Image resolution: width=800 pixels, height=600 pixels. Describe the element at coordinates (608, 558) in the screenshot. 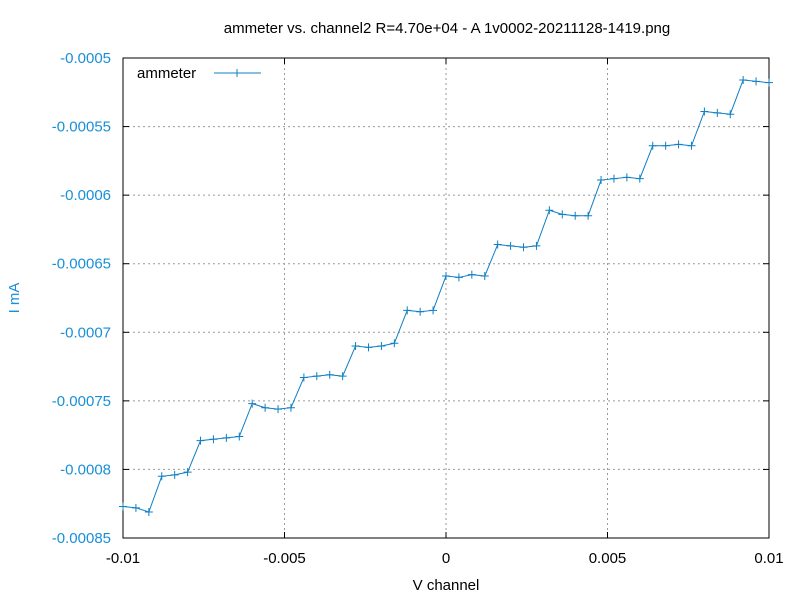

I see `x-tick-label: 0.005` at that location.